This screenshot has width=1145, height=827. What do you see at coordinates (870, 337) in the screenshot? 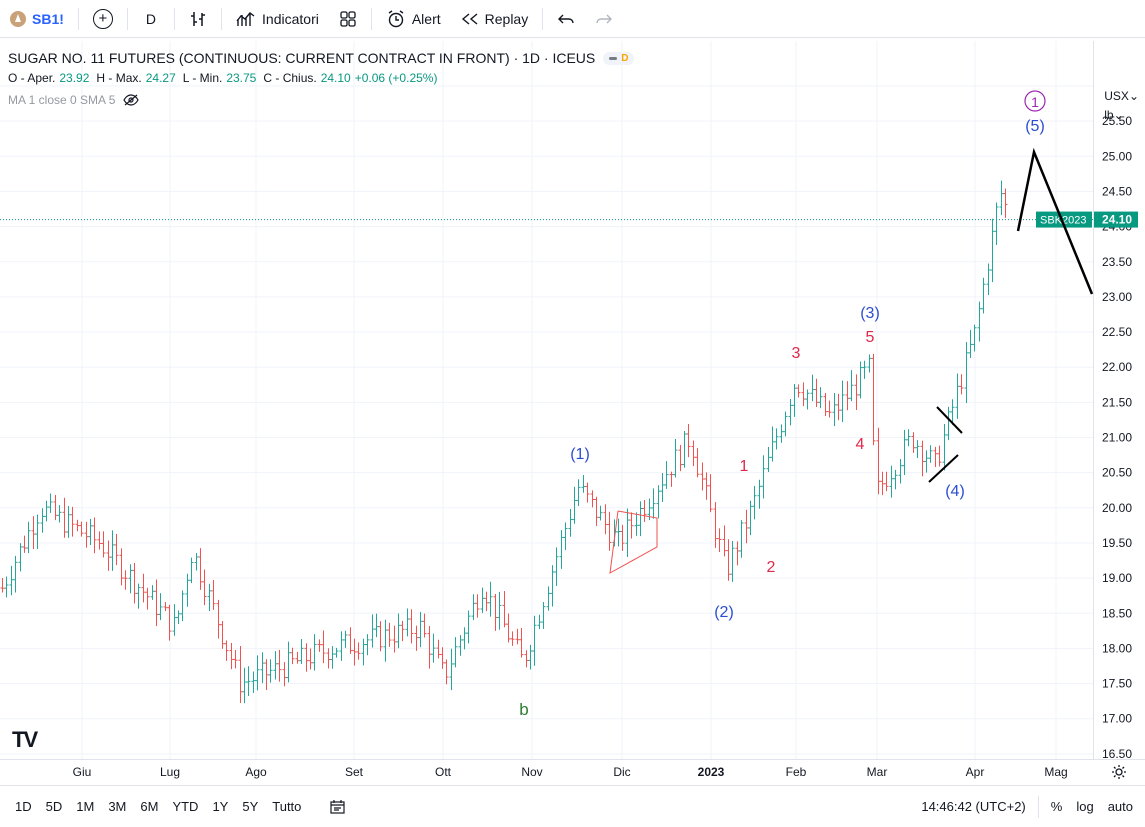
I see `subwave-label-5: 5` at bounding box center [870, 337].